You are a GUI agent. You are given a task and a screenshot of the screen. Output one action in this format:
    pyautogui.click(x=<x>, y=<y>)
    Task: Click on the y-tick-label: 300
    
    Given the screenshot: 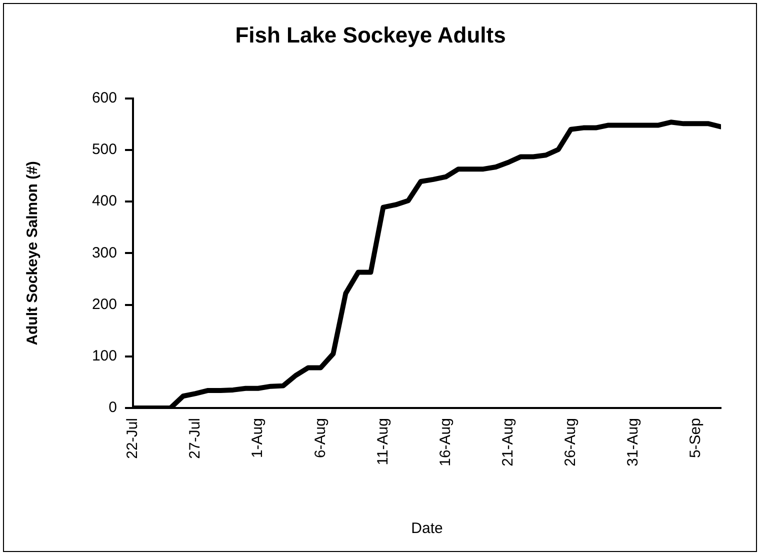 What is the action you would take?
    pyautogui.click(x=104, y=253)
    